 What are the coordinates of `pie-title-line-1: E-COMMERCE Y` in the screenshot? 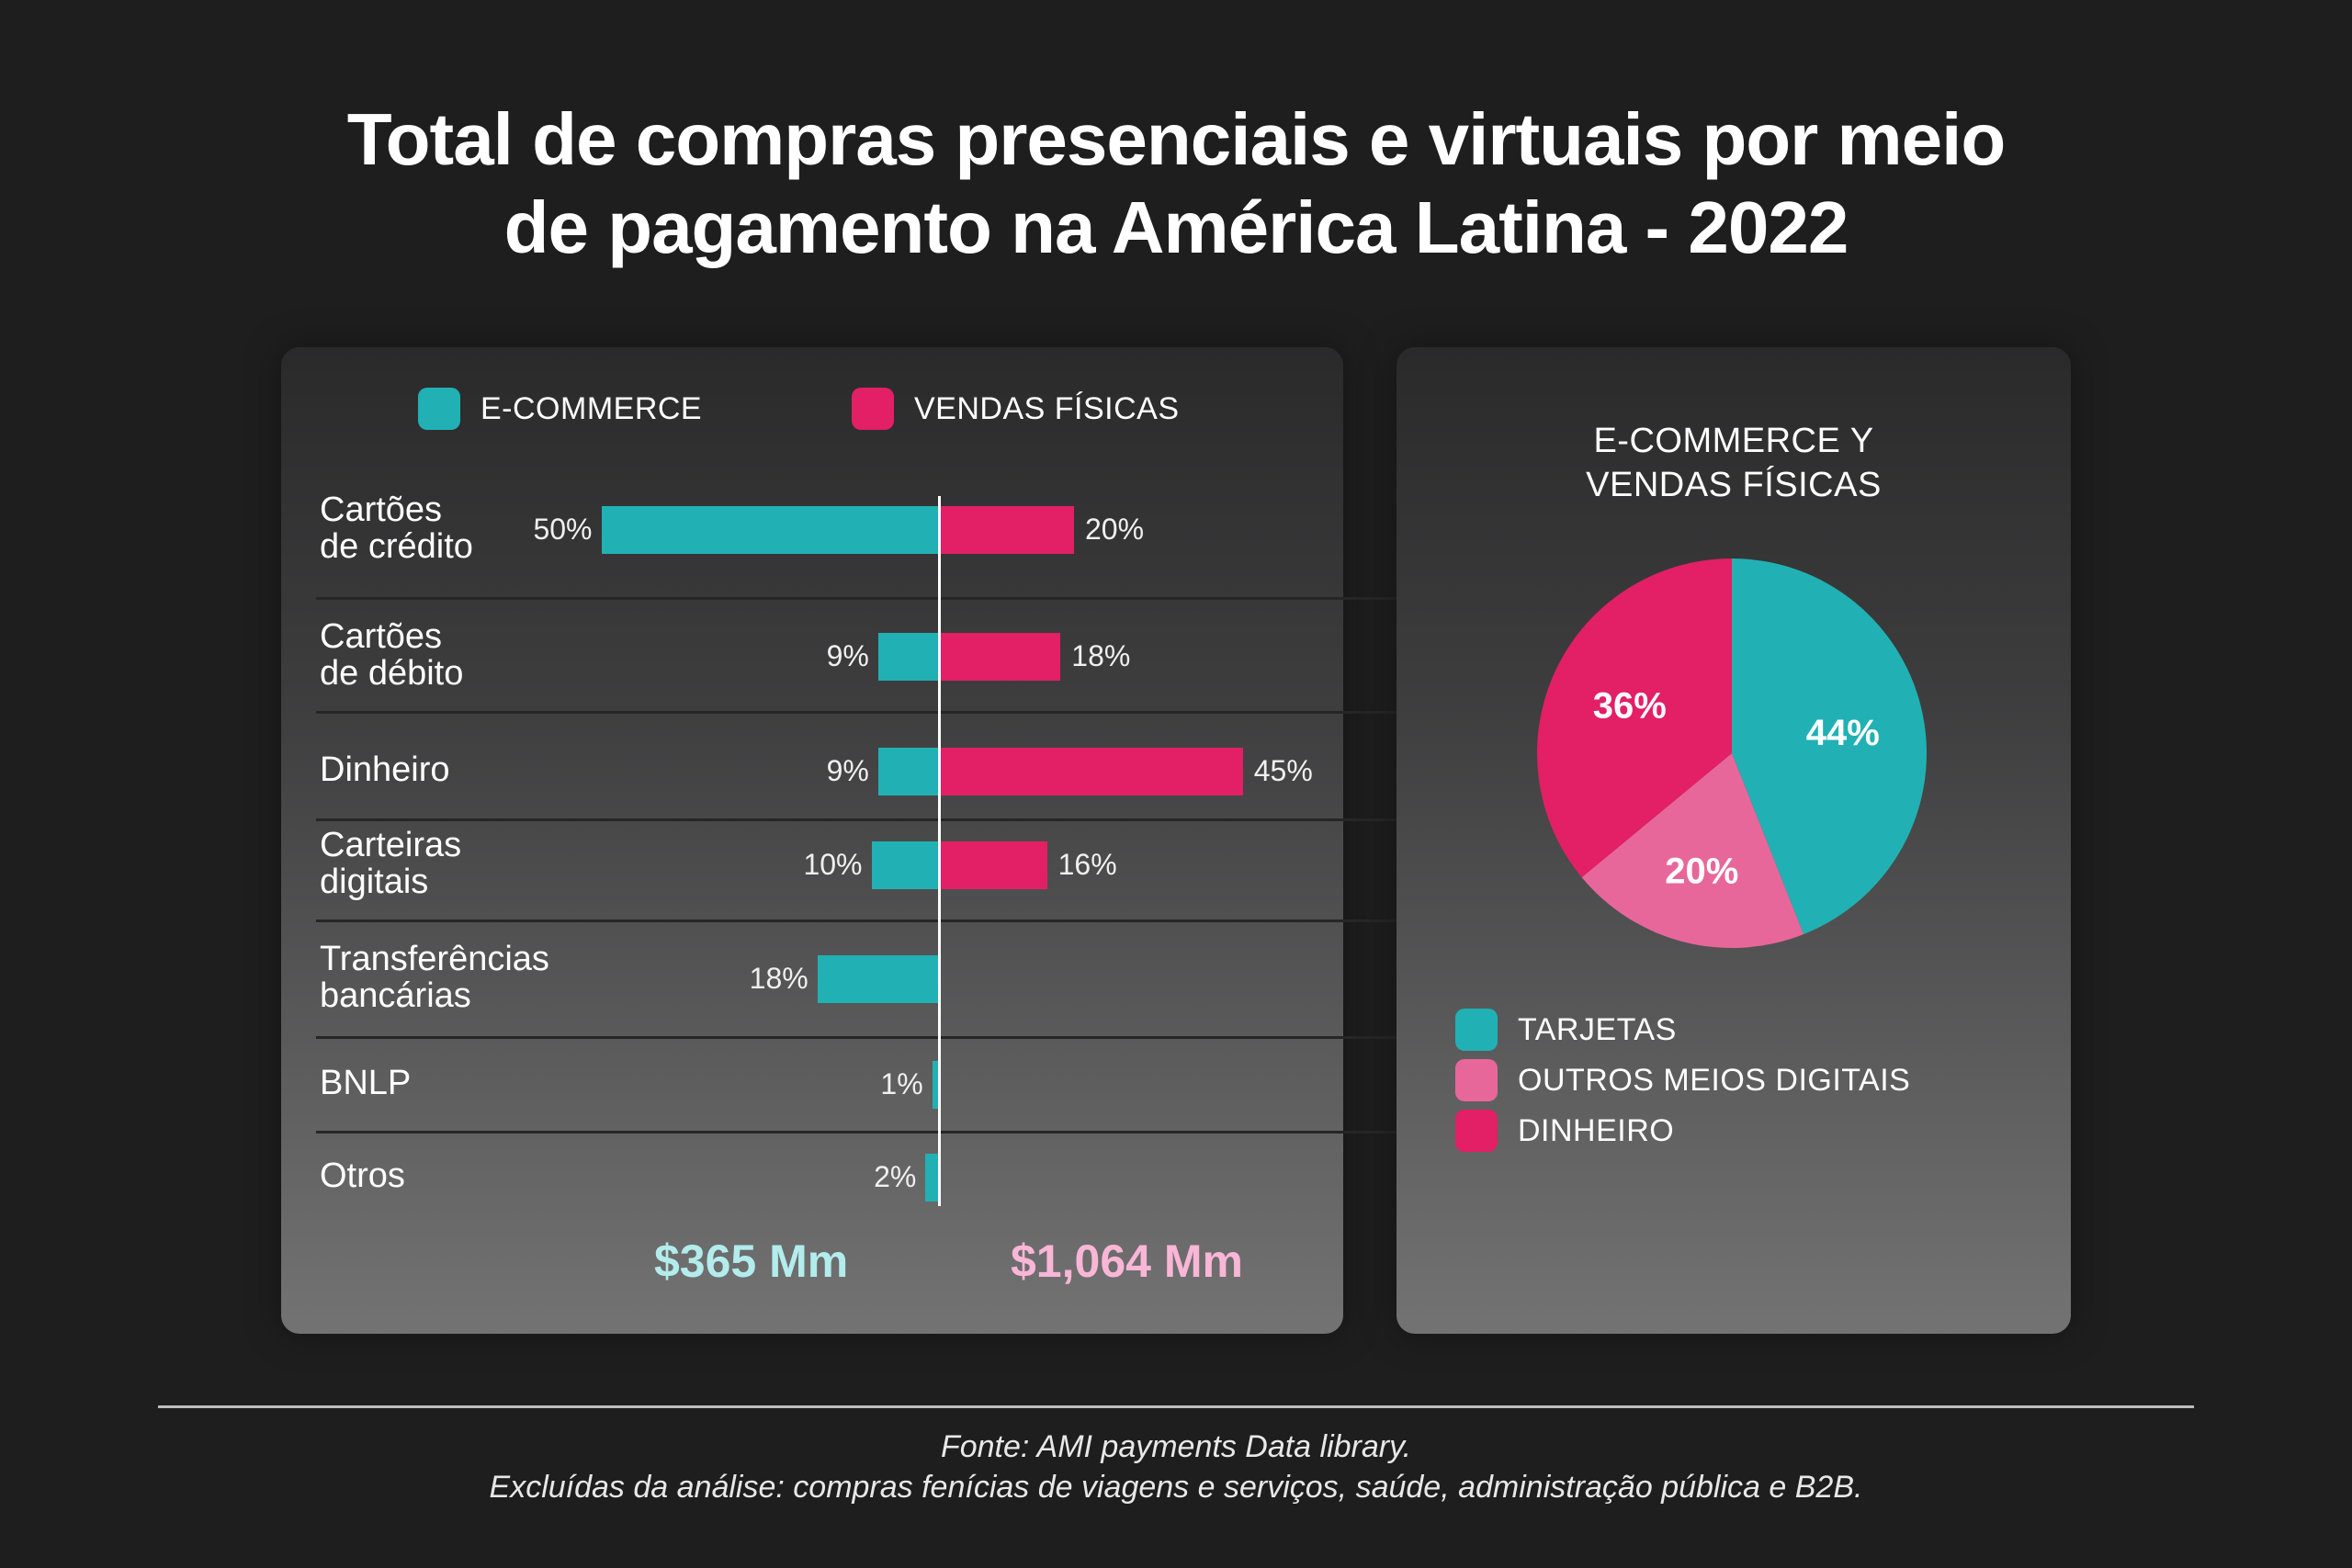 It's located at (1734, 441).